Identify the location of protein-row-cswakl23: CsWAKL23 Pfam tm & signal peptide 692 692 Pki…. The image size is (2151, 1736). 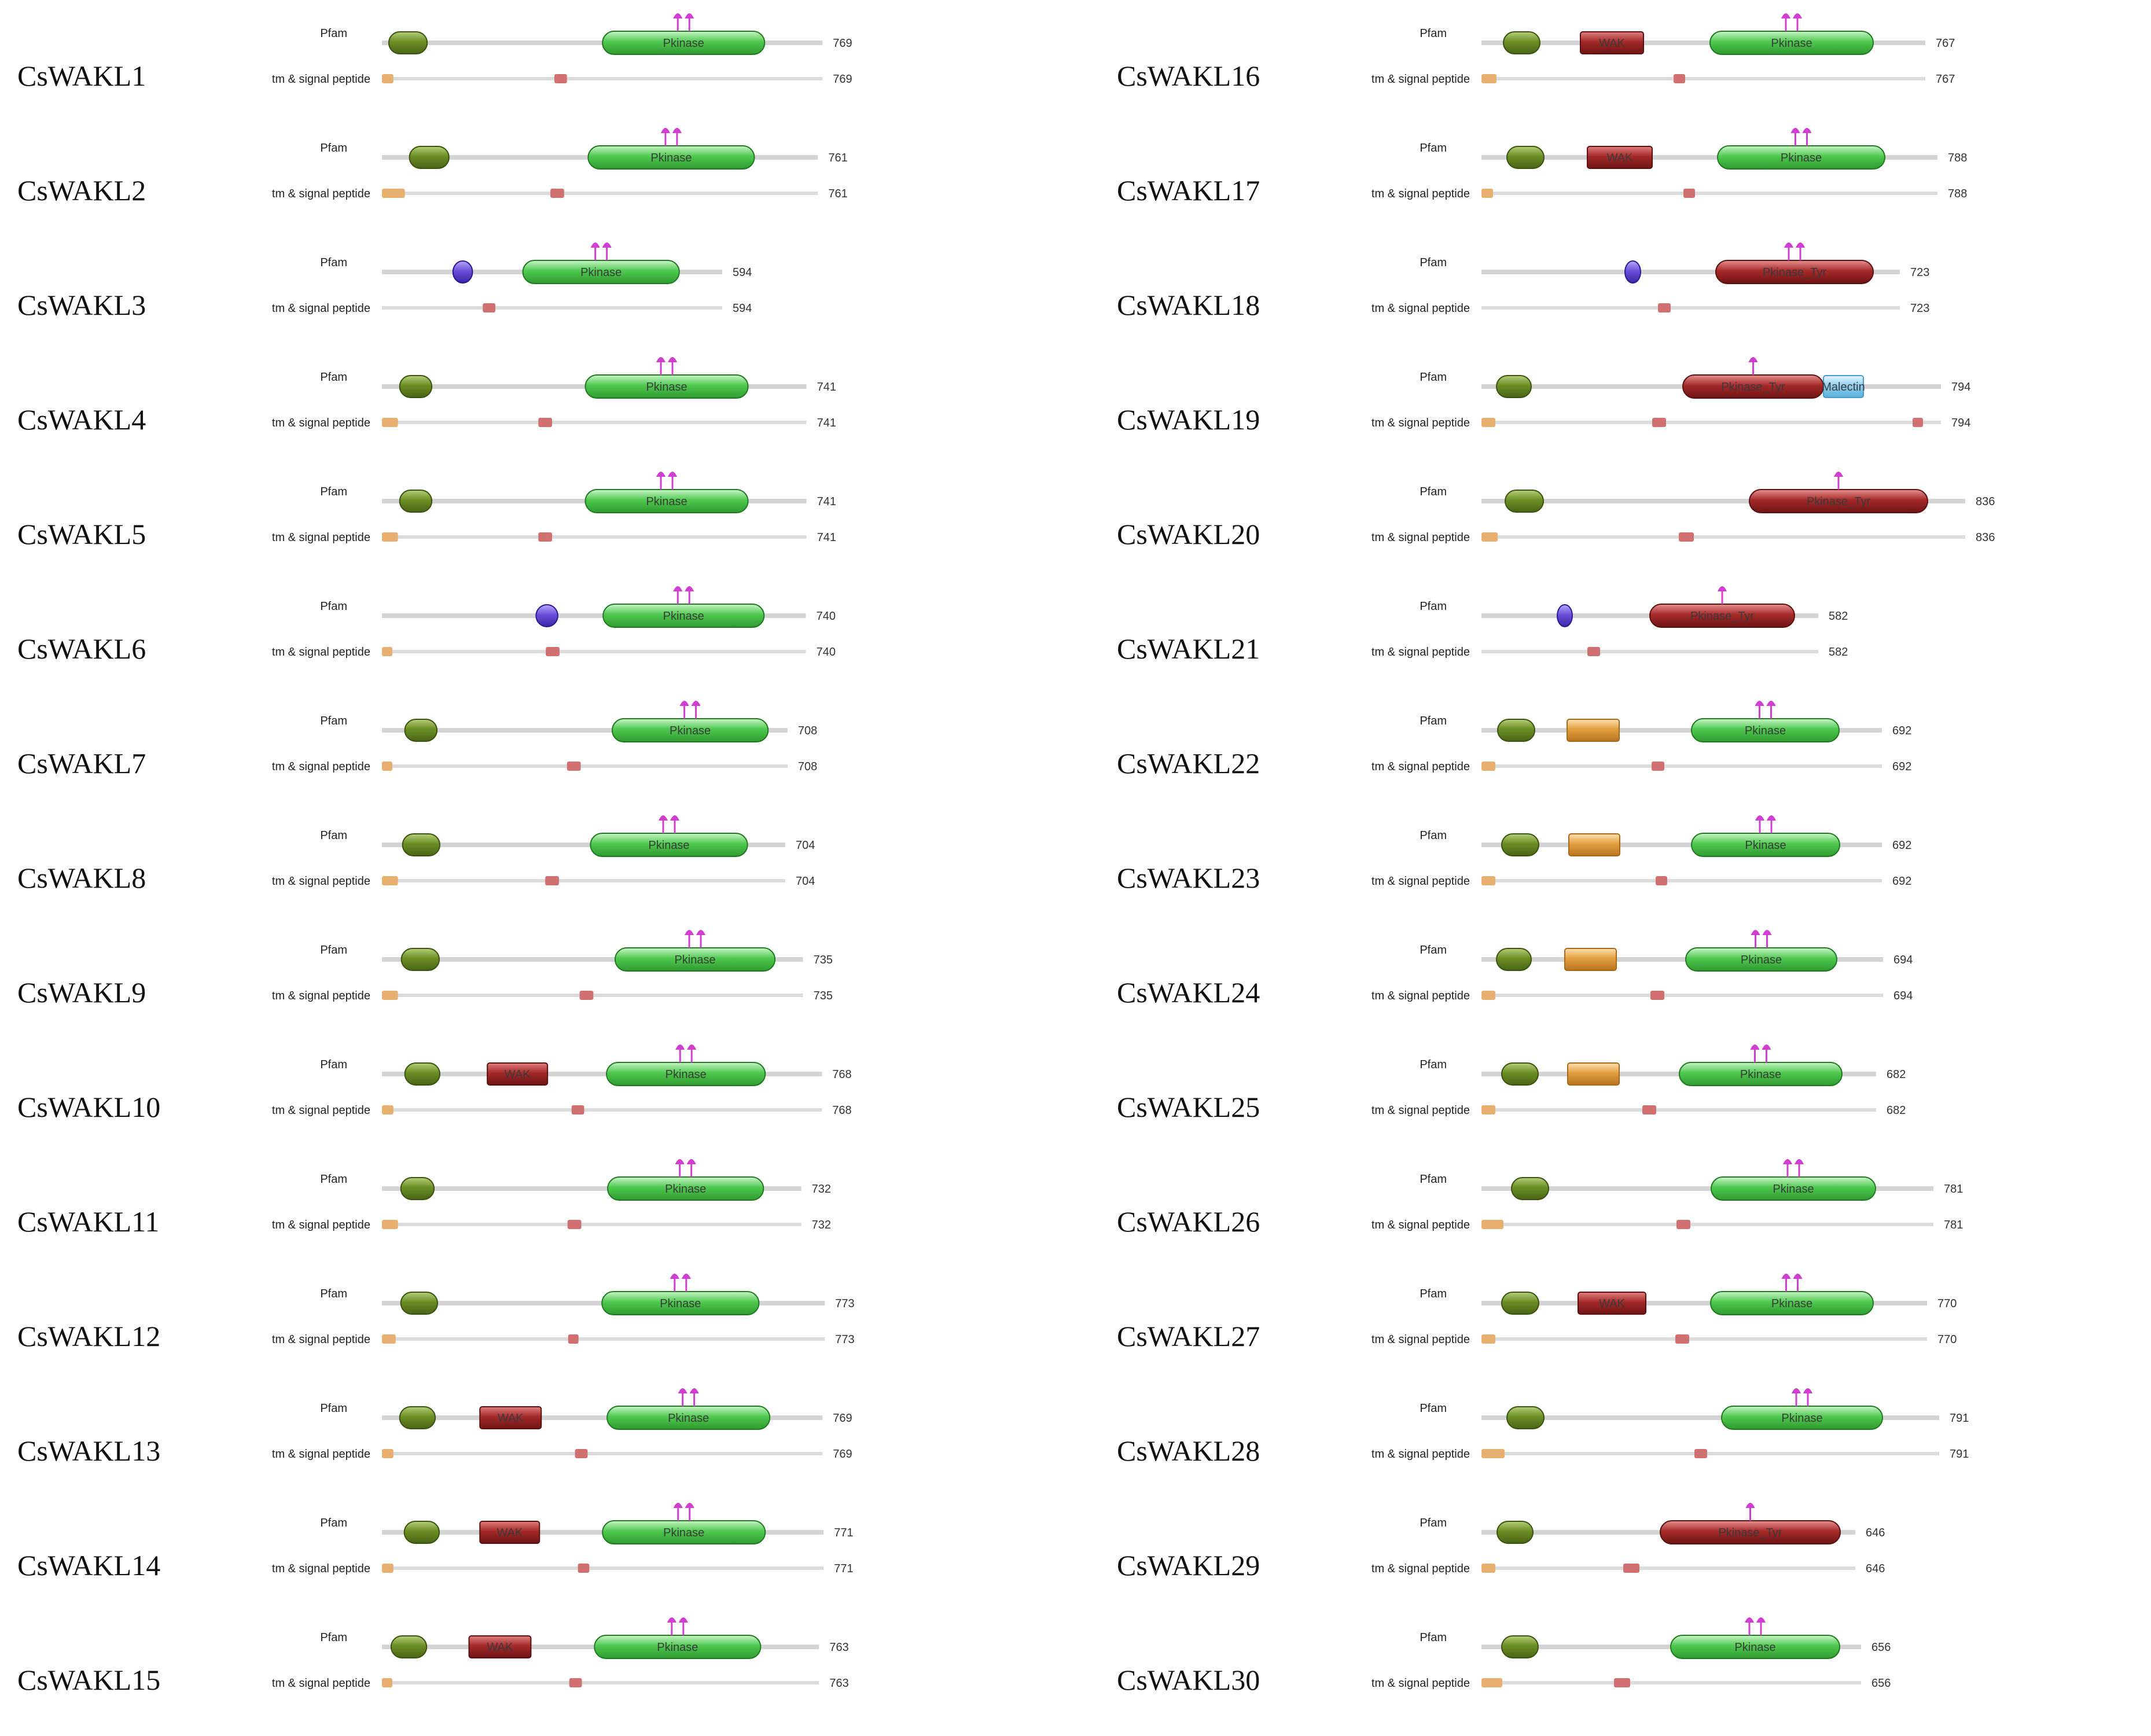
(1514, 854).